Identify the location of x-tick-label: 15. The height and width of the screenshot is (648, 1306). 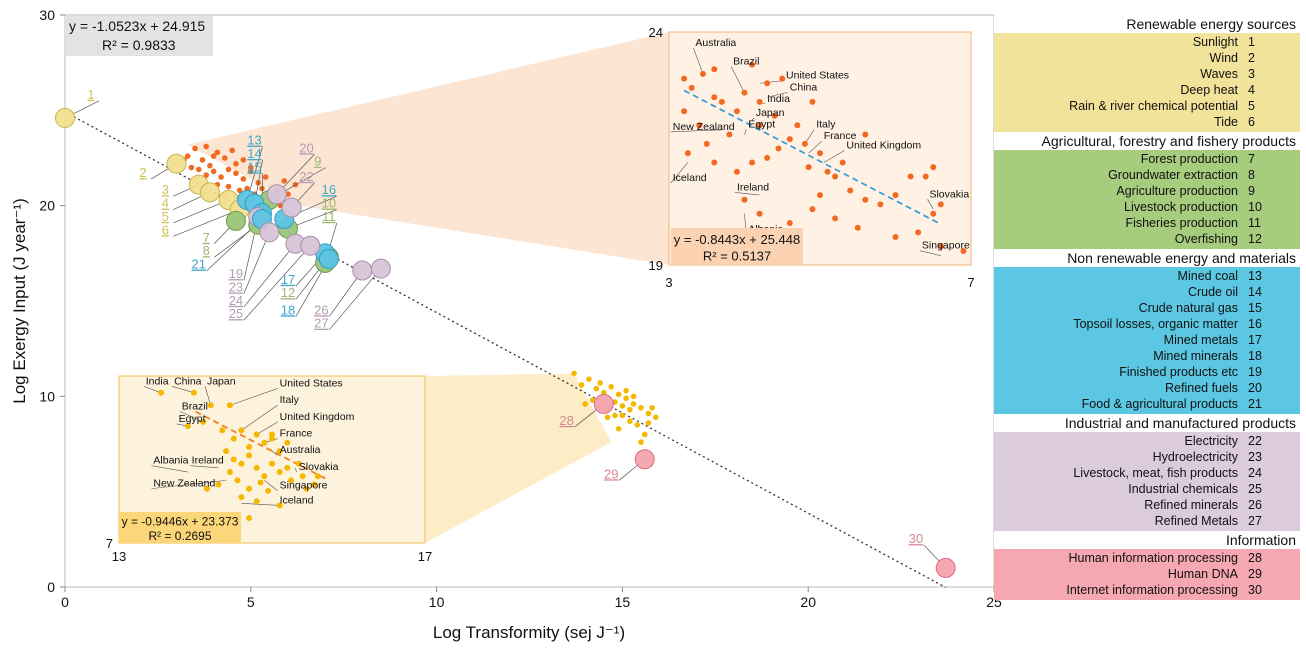
(623, 602).